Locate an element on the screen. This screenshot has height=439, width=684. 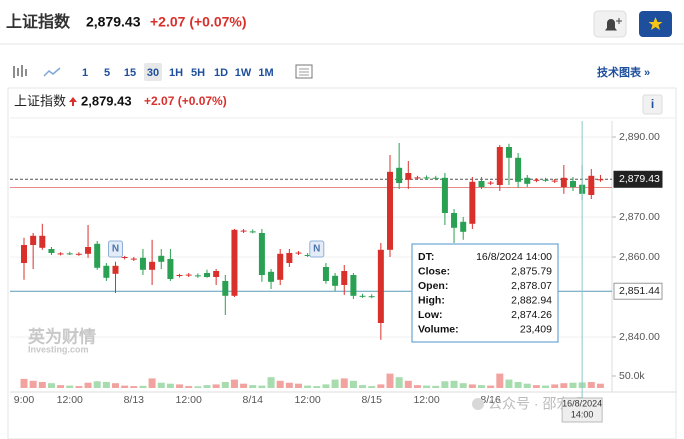
interval-button: 30 is located at coordinates (153, 73).